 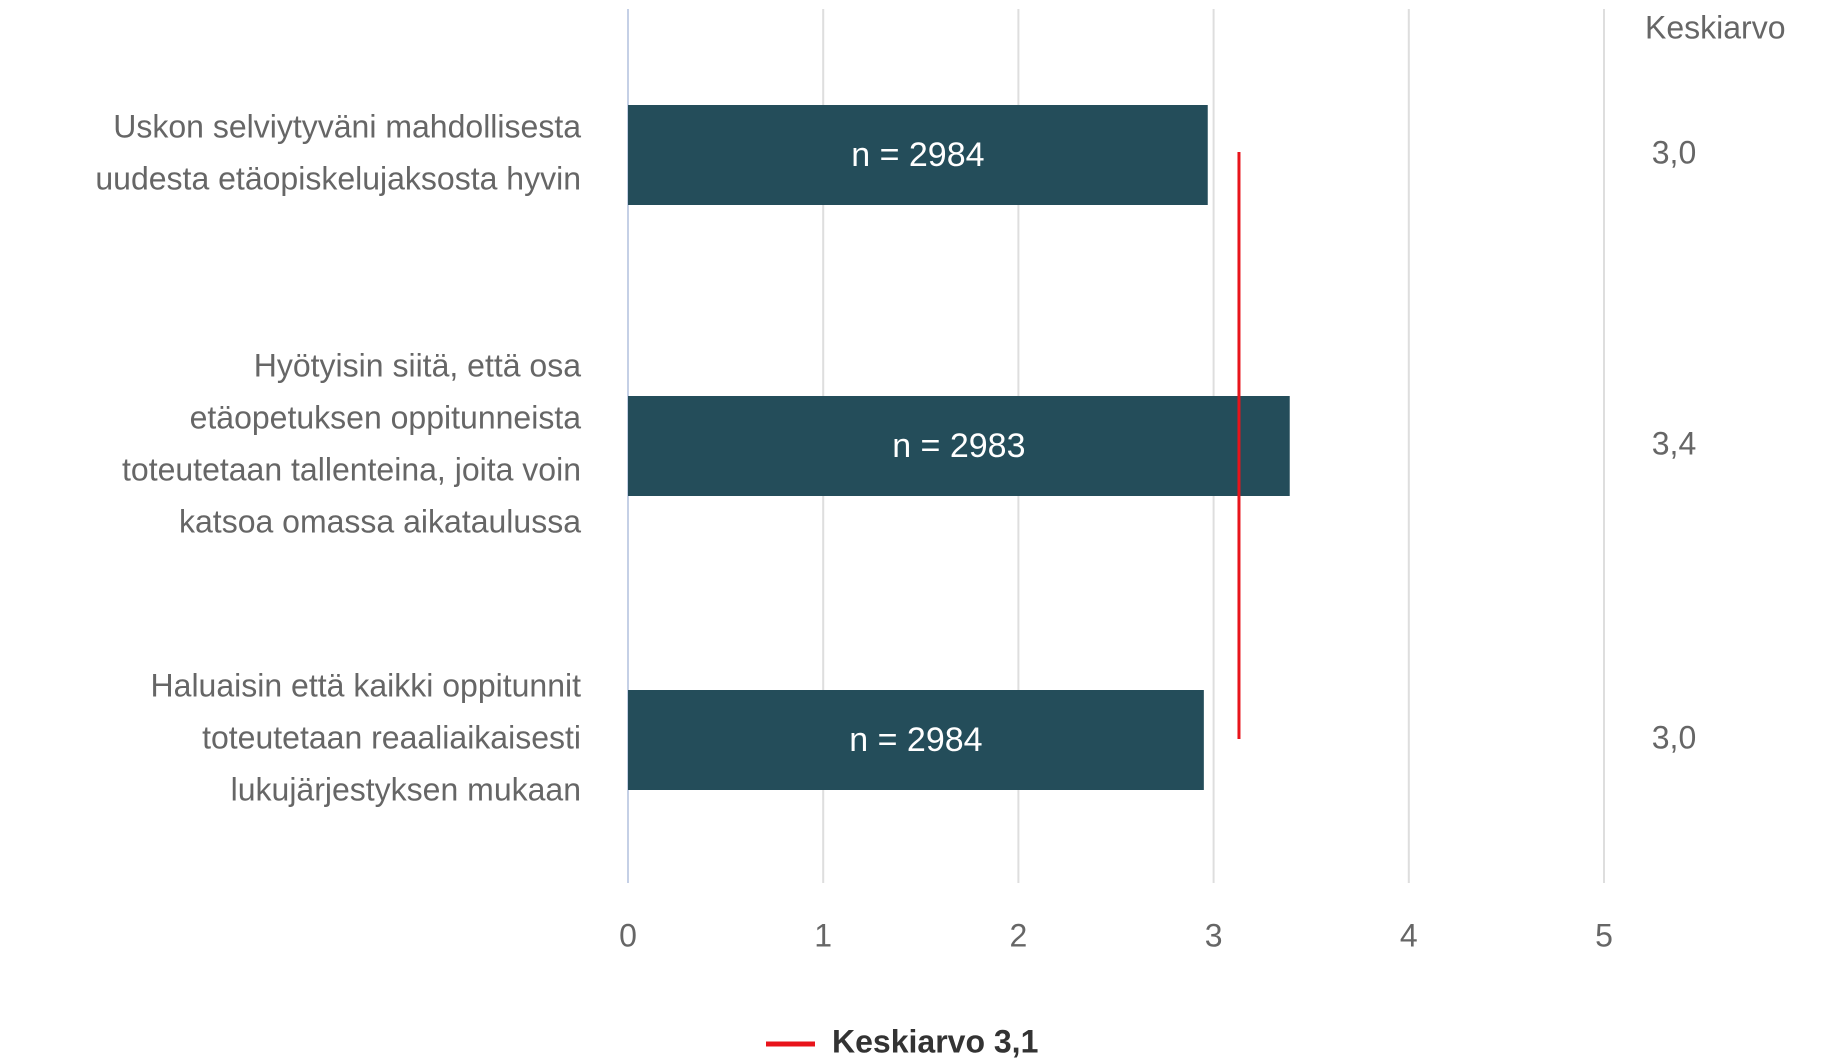 What do you see at coordinates (1604, 935) in the screenshot?
I see `x-tick-label: 5` at bounding box center [1604, 935].